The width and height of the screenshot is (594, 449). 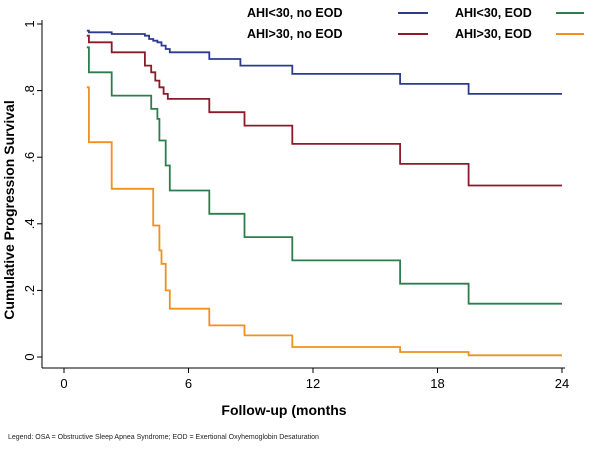 I want to click on x-tick-label: 0, so click(x=63, y=383).